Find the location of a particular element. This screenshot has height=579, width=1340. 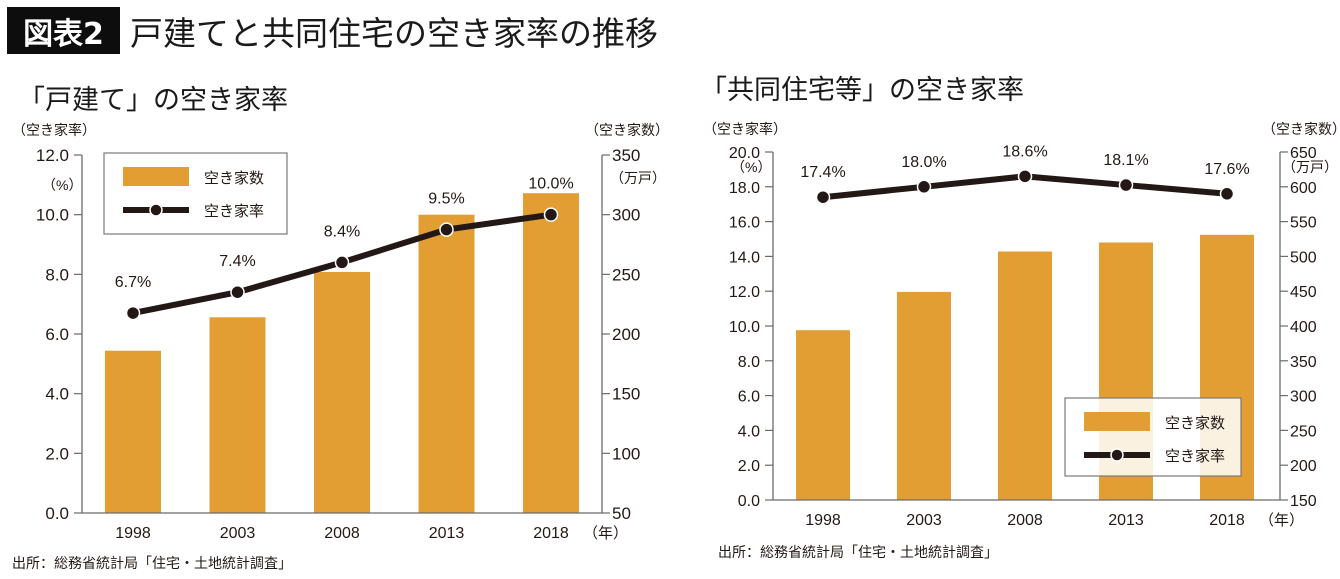

apartment-rate-data-label: 18.6% is located at coordinates (1024, 151).